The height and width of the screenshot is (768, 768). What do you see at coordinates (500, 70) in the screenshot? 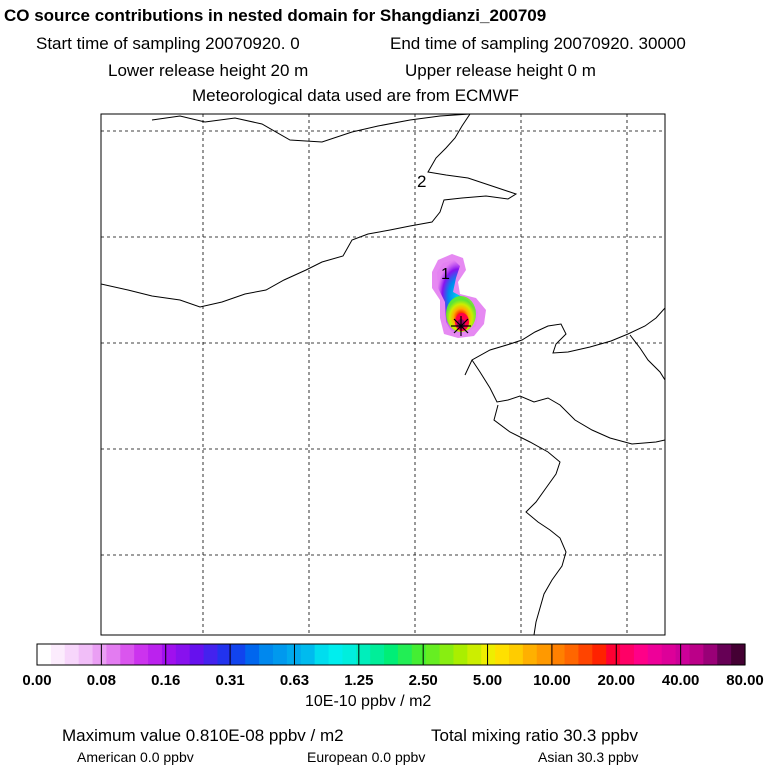
I see `upper-release-label: Upper release height 0 m` at bounding box center [500, 70].